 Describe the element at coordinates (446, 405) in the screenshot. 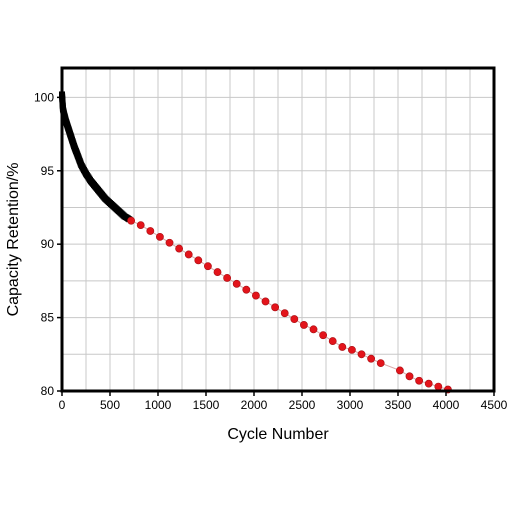

I see `x-tick-label: 4000` at that location.